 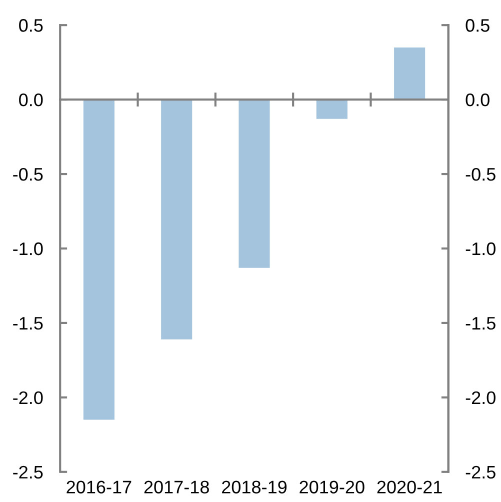 I want to click on y-tick-label: -1.0, so click(x=28, y=249).